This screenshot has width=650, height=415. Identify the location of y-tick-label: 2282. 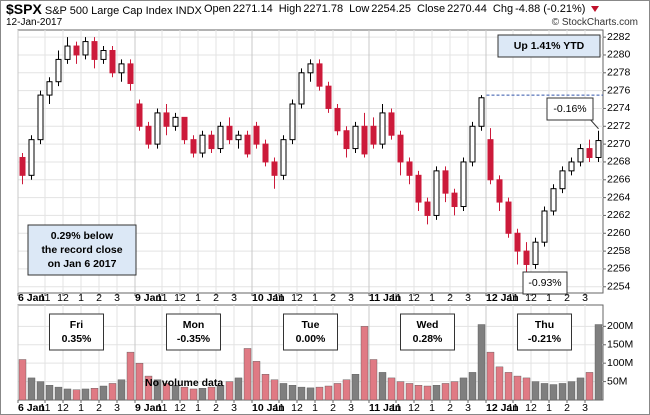
(619, 37).